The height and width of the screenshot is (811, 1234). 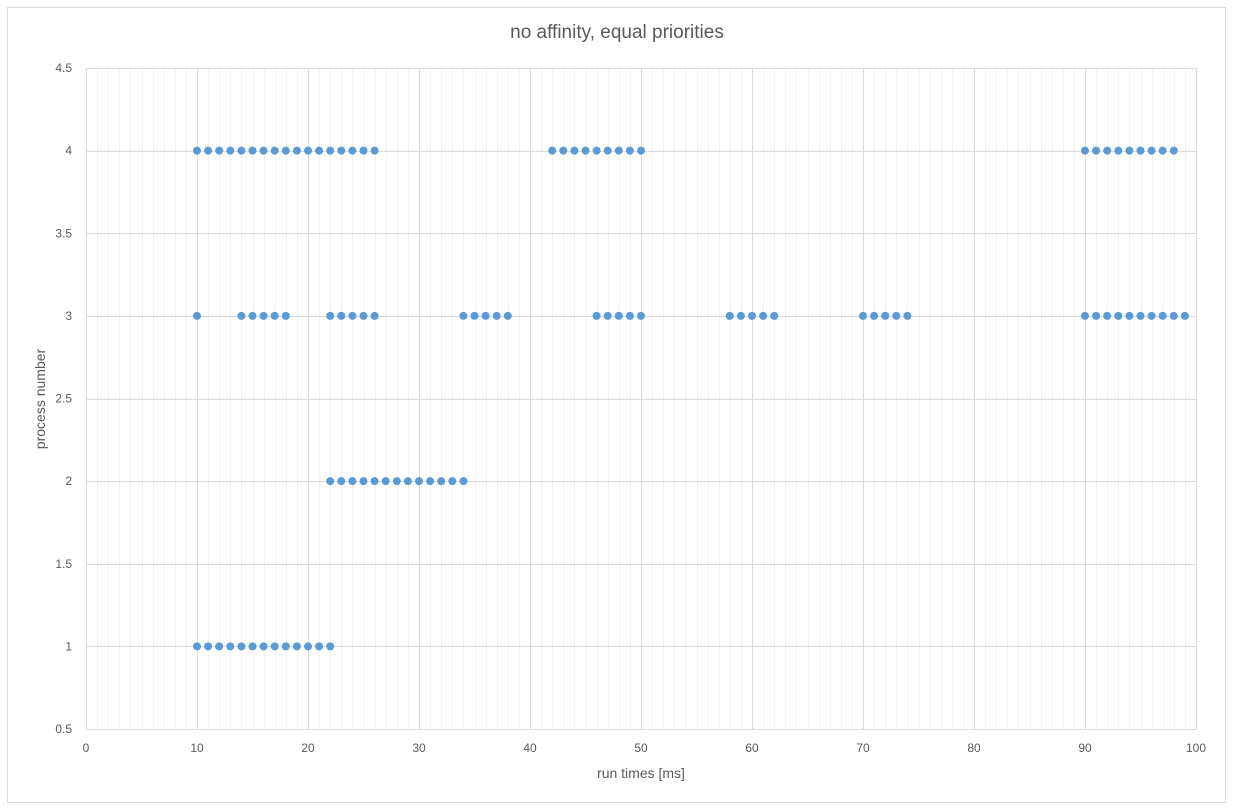 What do you see at coordinates (752, 748) in the screenshot?
I see `x-tick-label: 60` at bounding box center [752, 748].